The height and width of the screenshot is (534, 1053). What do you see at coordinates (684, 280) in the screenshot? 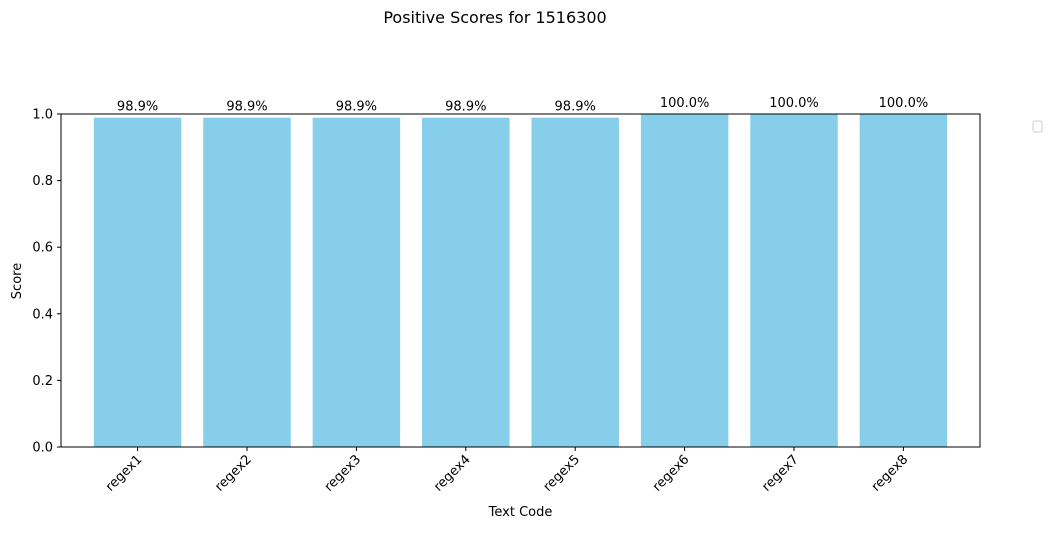
I see `bar-regex6` at bounding box center [684, 280].